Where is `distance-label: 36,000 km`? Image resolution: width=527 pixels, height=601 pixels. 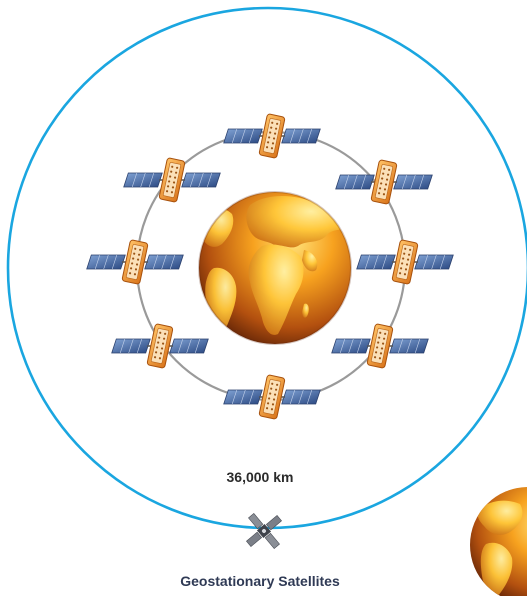 distance-label: 36,000 km is located at coordinates (260, 477).